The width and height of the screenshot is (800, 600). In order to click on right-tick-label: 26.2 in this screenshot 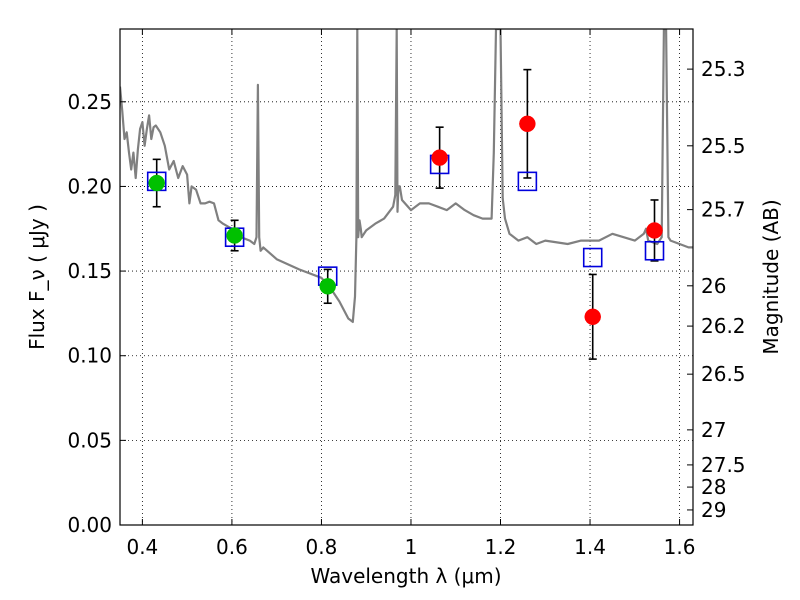, I will do `click(723, 326)`.